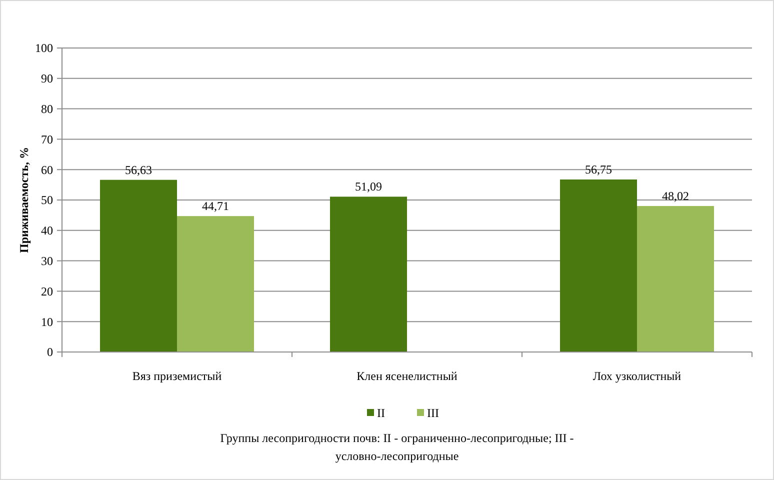 This screenshot has width=774, height=480. Describe the element at coordinates (47, 231) in the screenshot. I see `y-tick-label: 40` at that location.